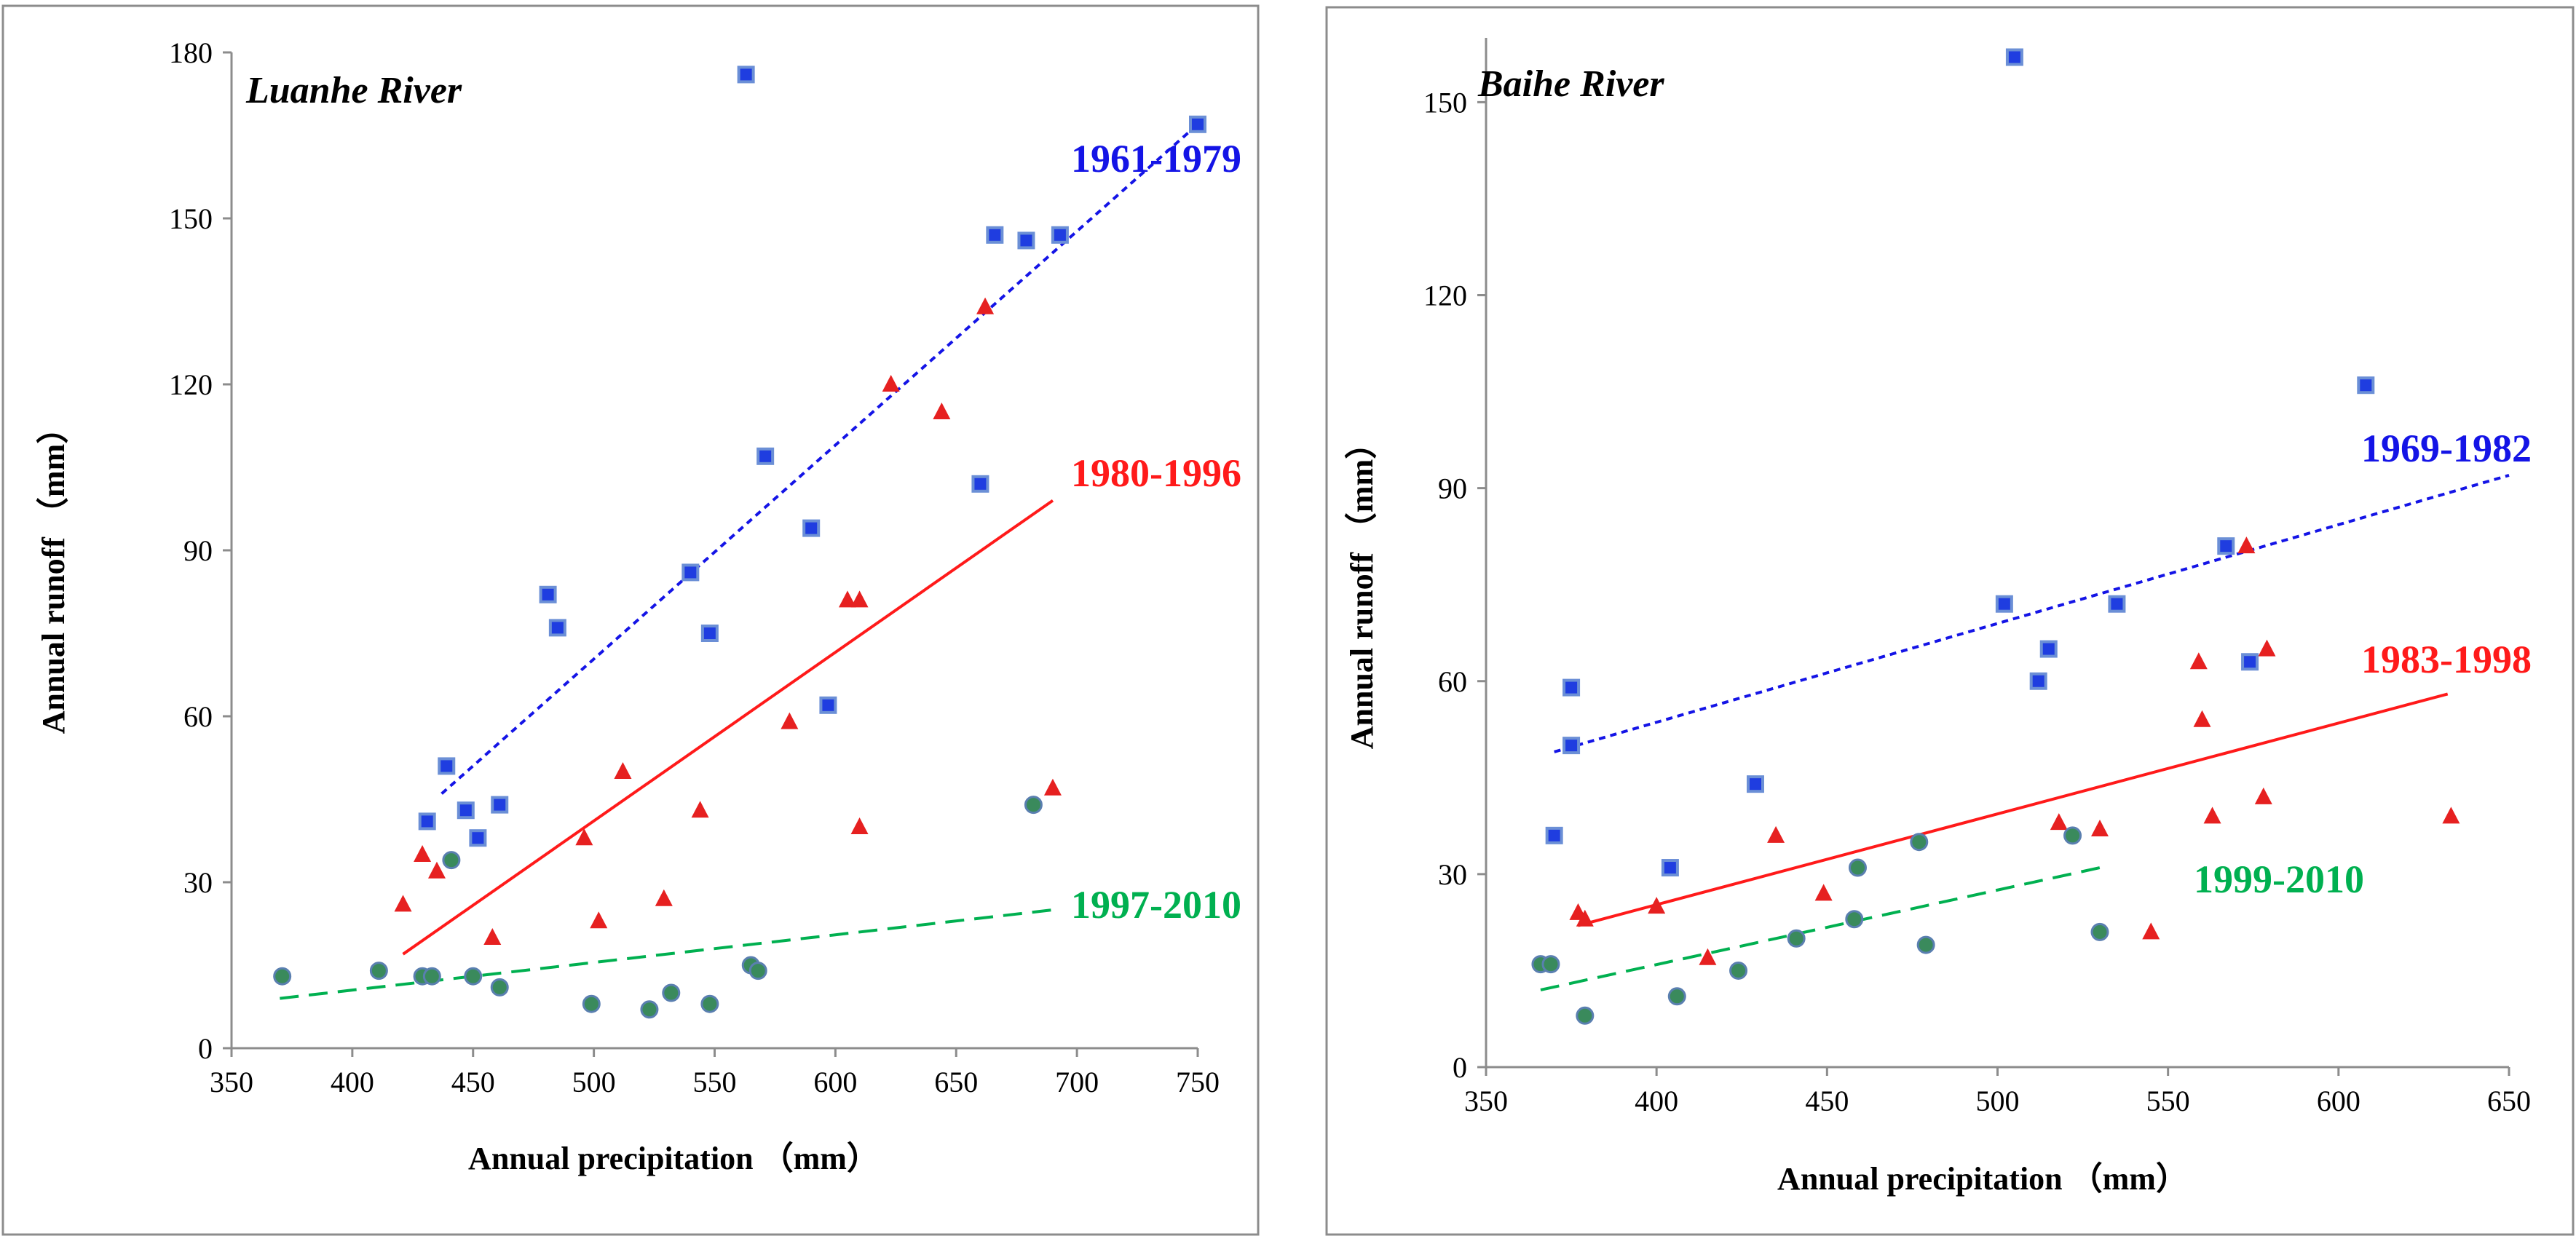  What do you see at coordinates (673, 1158) in the screenshot?
I see `luanhe-x-axis-title: Annual precipitation （mm）` at bounding box center [673, 1158].